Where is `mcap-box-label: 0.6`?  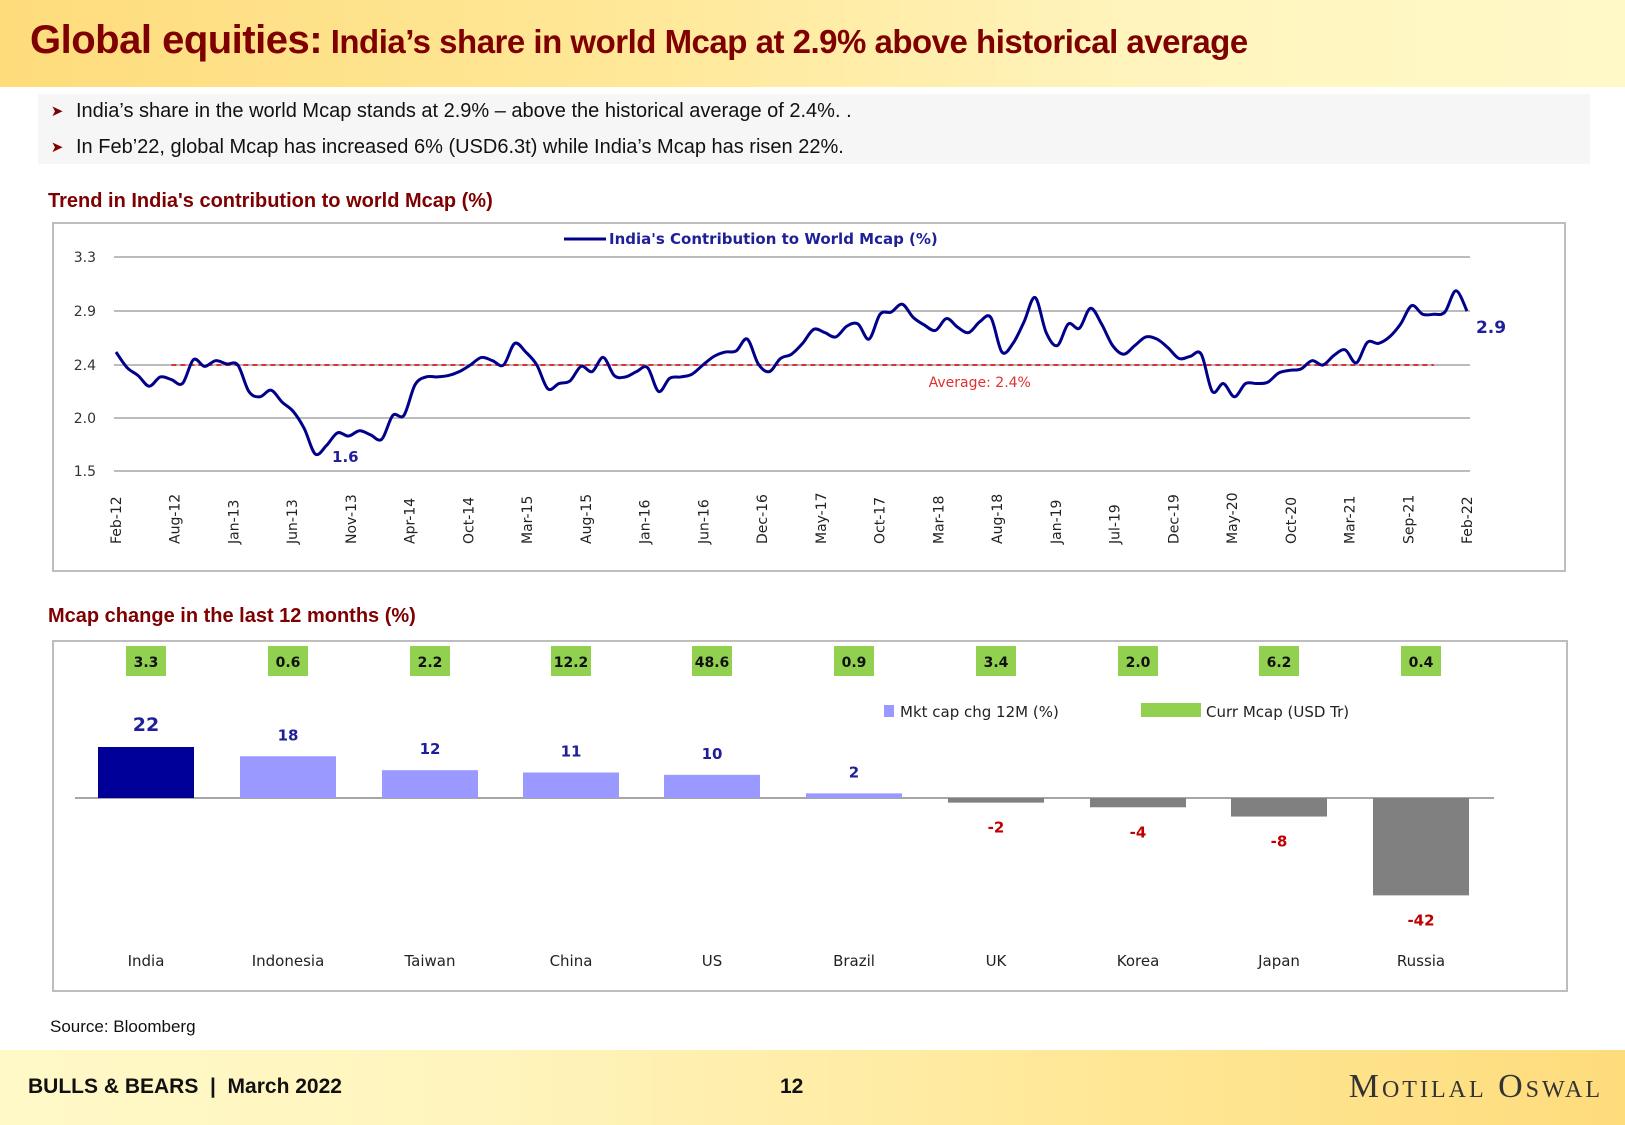 mcap-box-label: 0.6 is located at coordinates (288, 663).